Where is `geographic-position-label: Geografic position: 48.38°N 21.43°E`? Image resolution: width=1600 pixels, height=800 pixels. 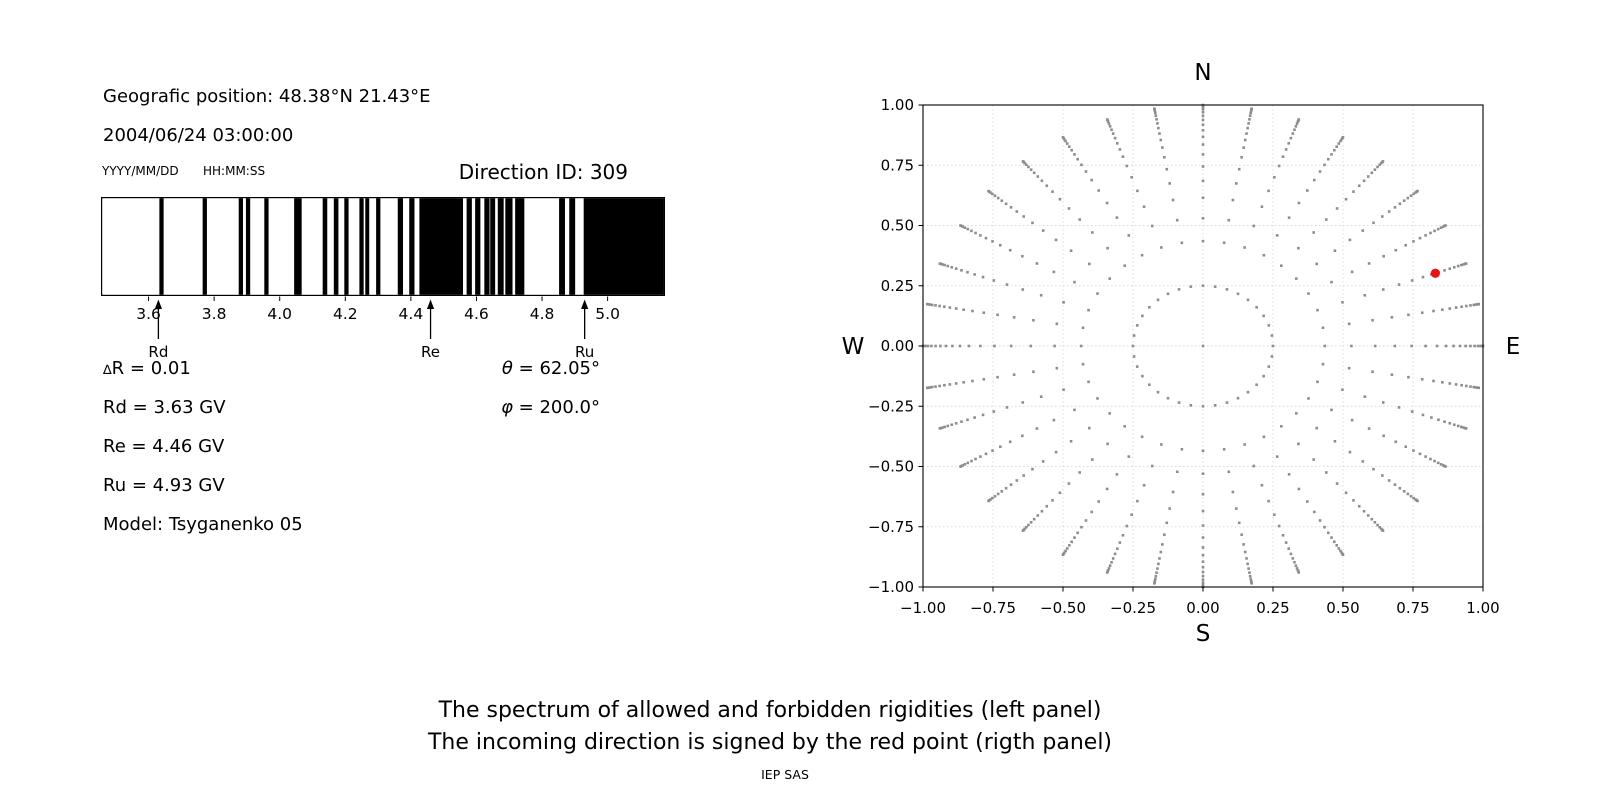
geographic-position-label: Geografic position: 48.38°N 21.43°E is located at coordinates (267, 96).